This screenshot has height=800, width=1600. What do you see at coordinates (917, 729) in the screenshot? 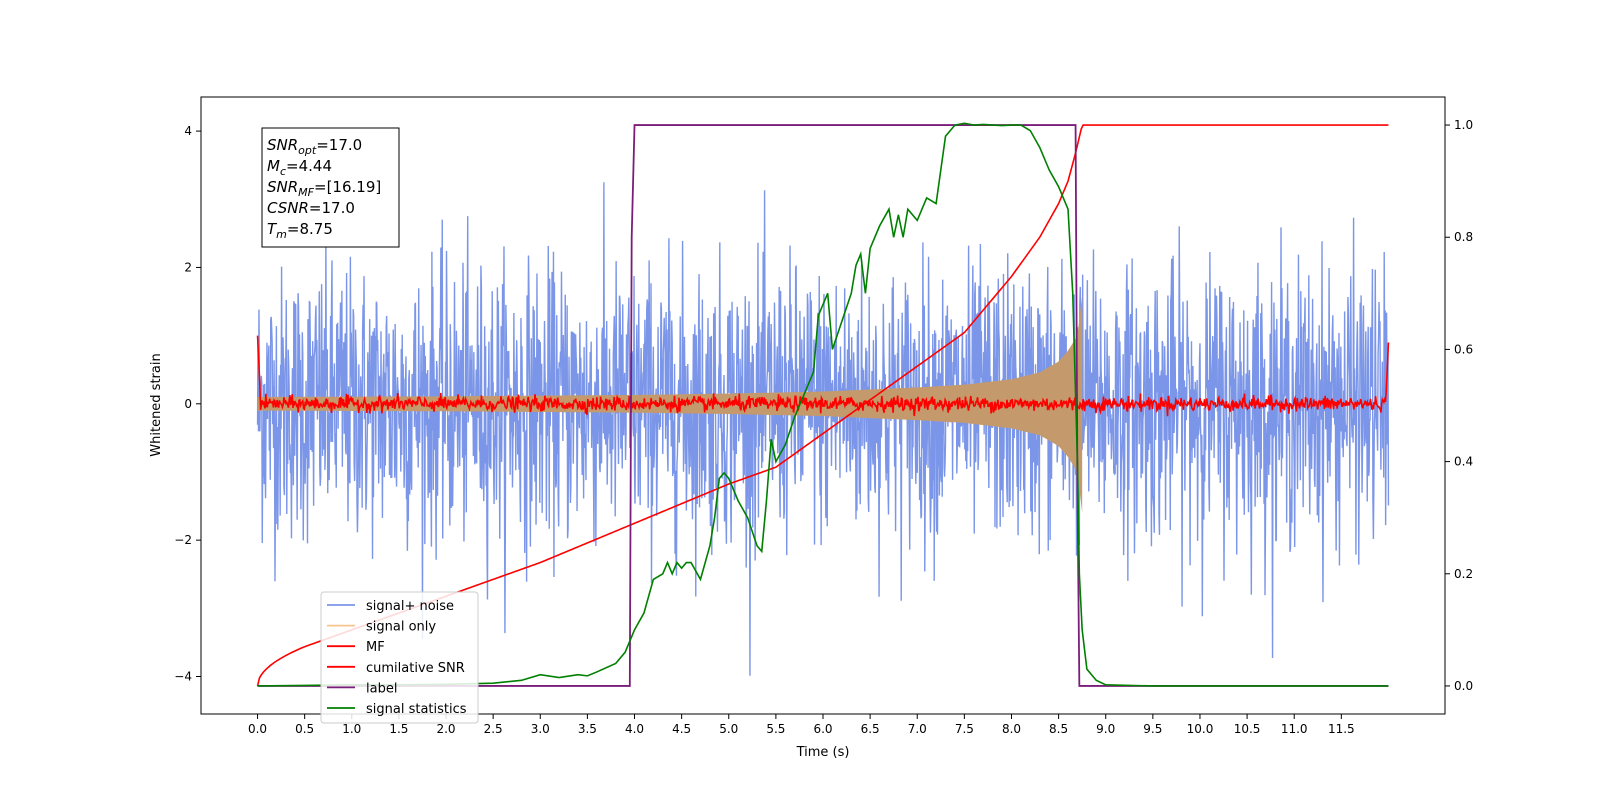
I see `x-tick-label: 7.0` at bounding box center [917, 729].